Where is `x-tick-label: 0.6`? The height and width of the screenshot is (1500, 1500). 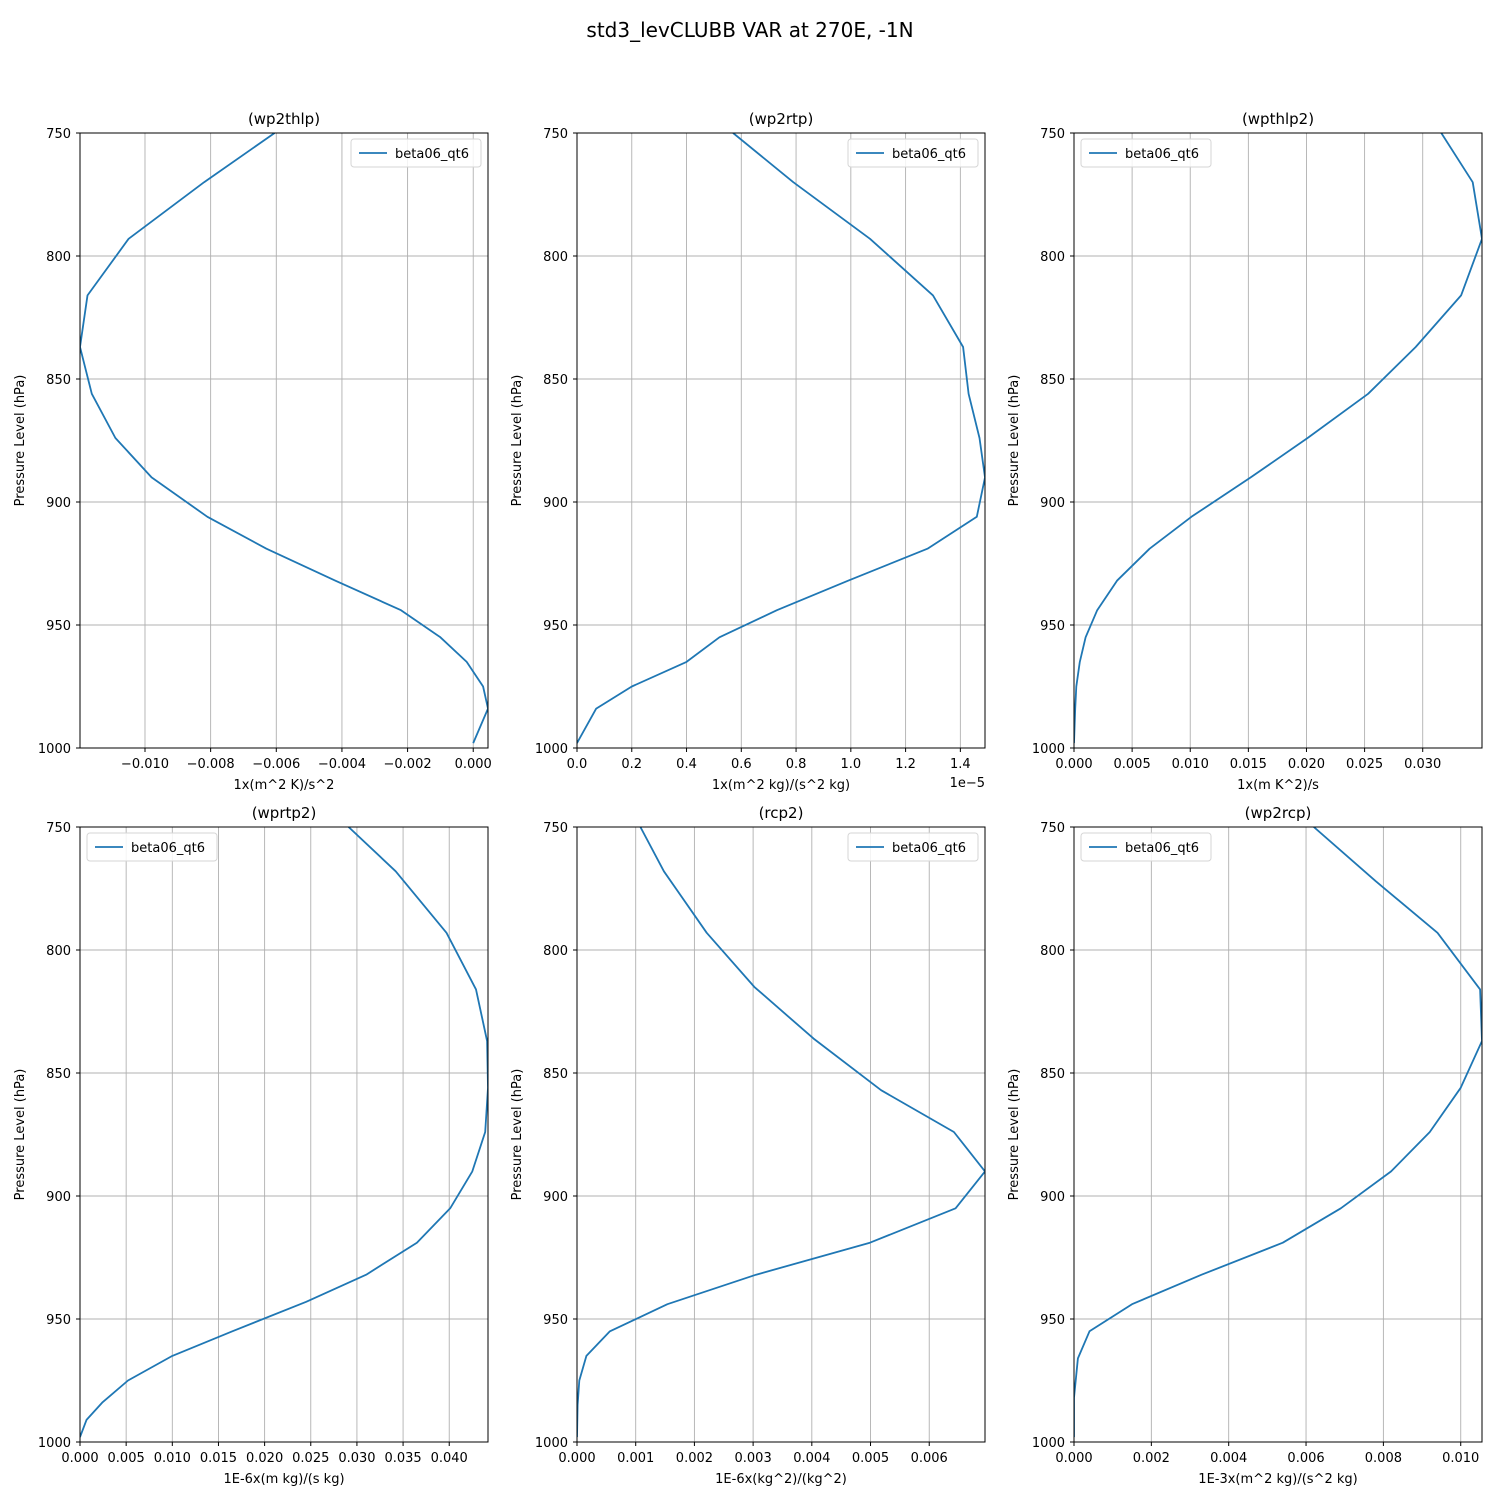
x-tick-label: 0.6 is located at coordinates (741, 764).